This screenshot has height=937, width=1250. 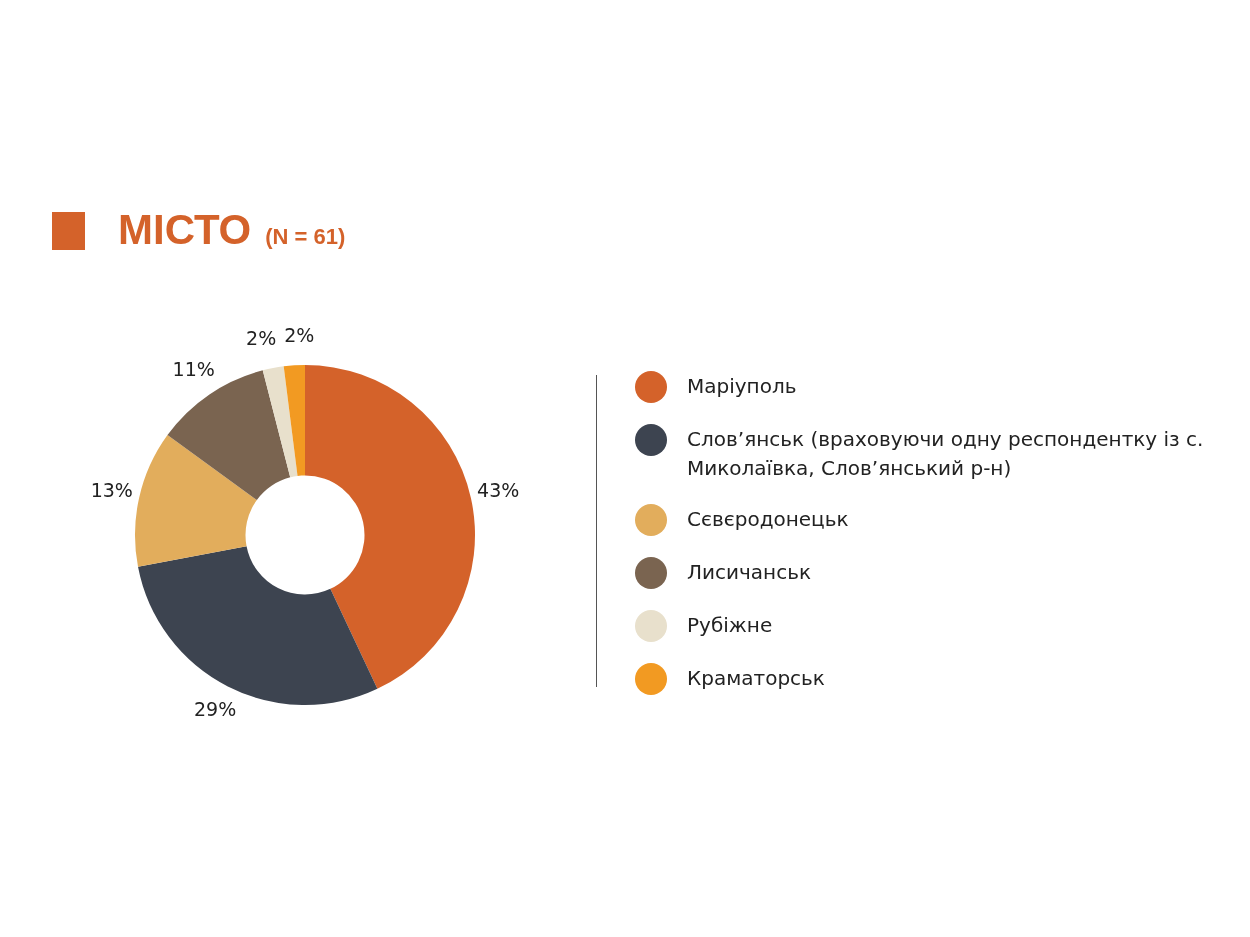 I want to click on chart-subtitle: (N = 61), so click(x=305, y=236).